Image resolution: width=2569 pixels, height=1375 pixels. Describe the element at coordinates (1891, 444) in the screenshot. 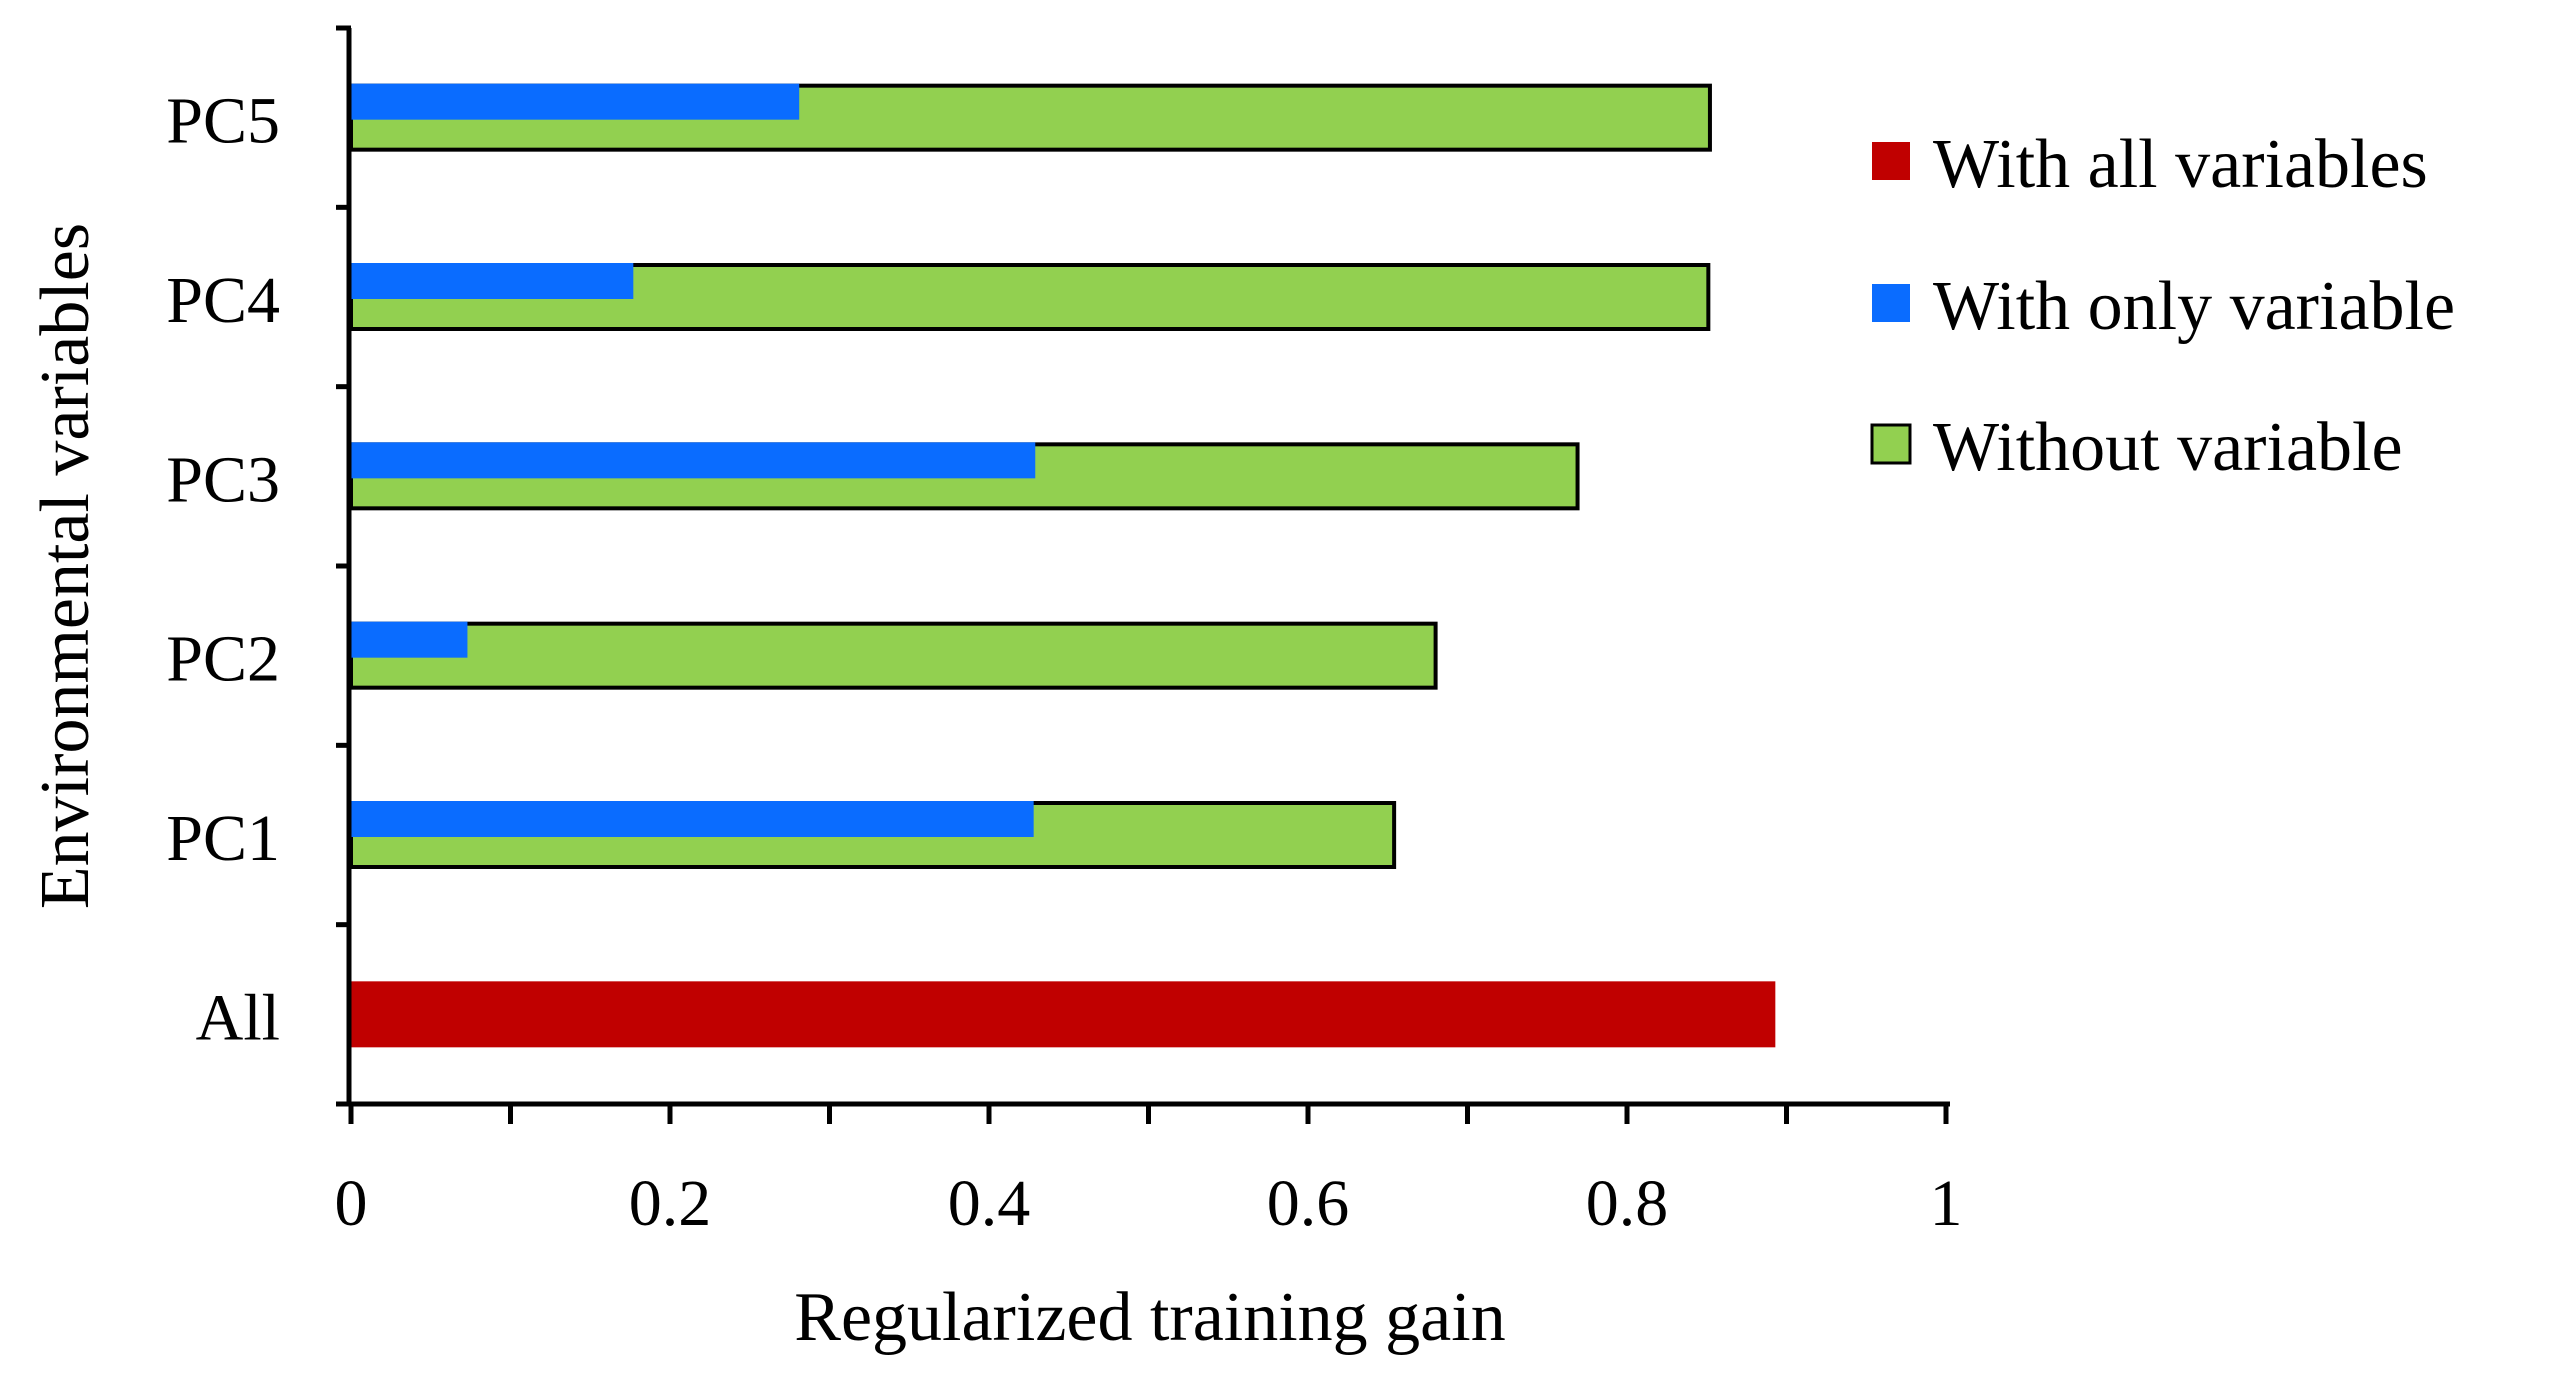

I see `legend-swatch-without-variable` at that location.